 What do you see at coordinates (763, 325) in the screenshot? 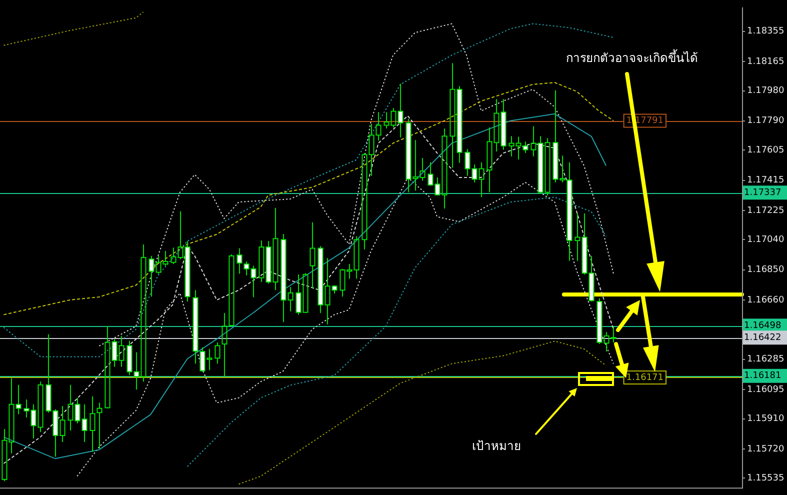
I see `ref-line-label: 1.16498` at bounding box center [763, 325].